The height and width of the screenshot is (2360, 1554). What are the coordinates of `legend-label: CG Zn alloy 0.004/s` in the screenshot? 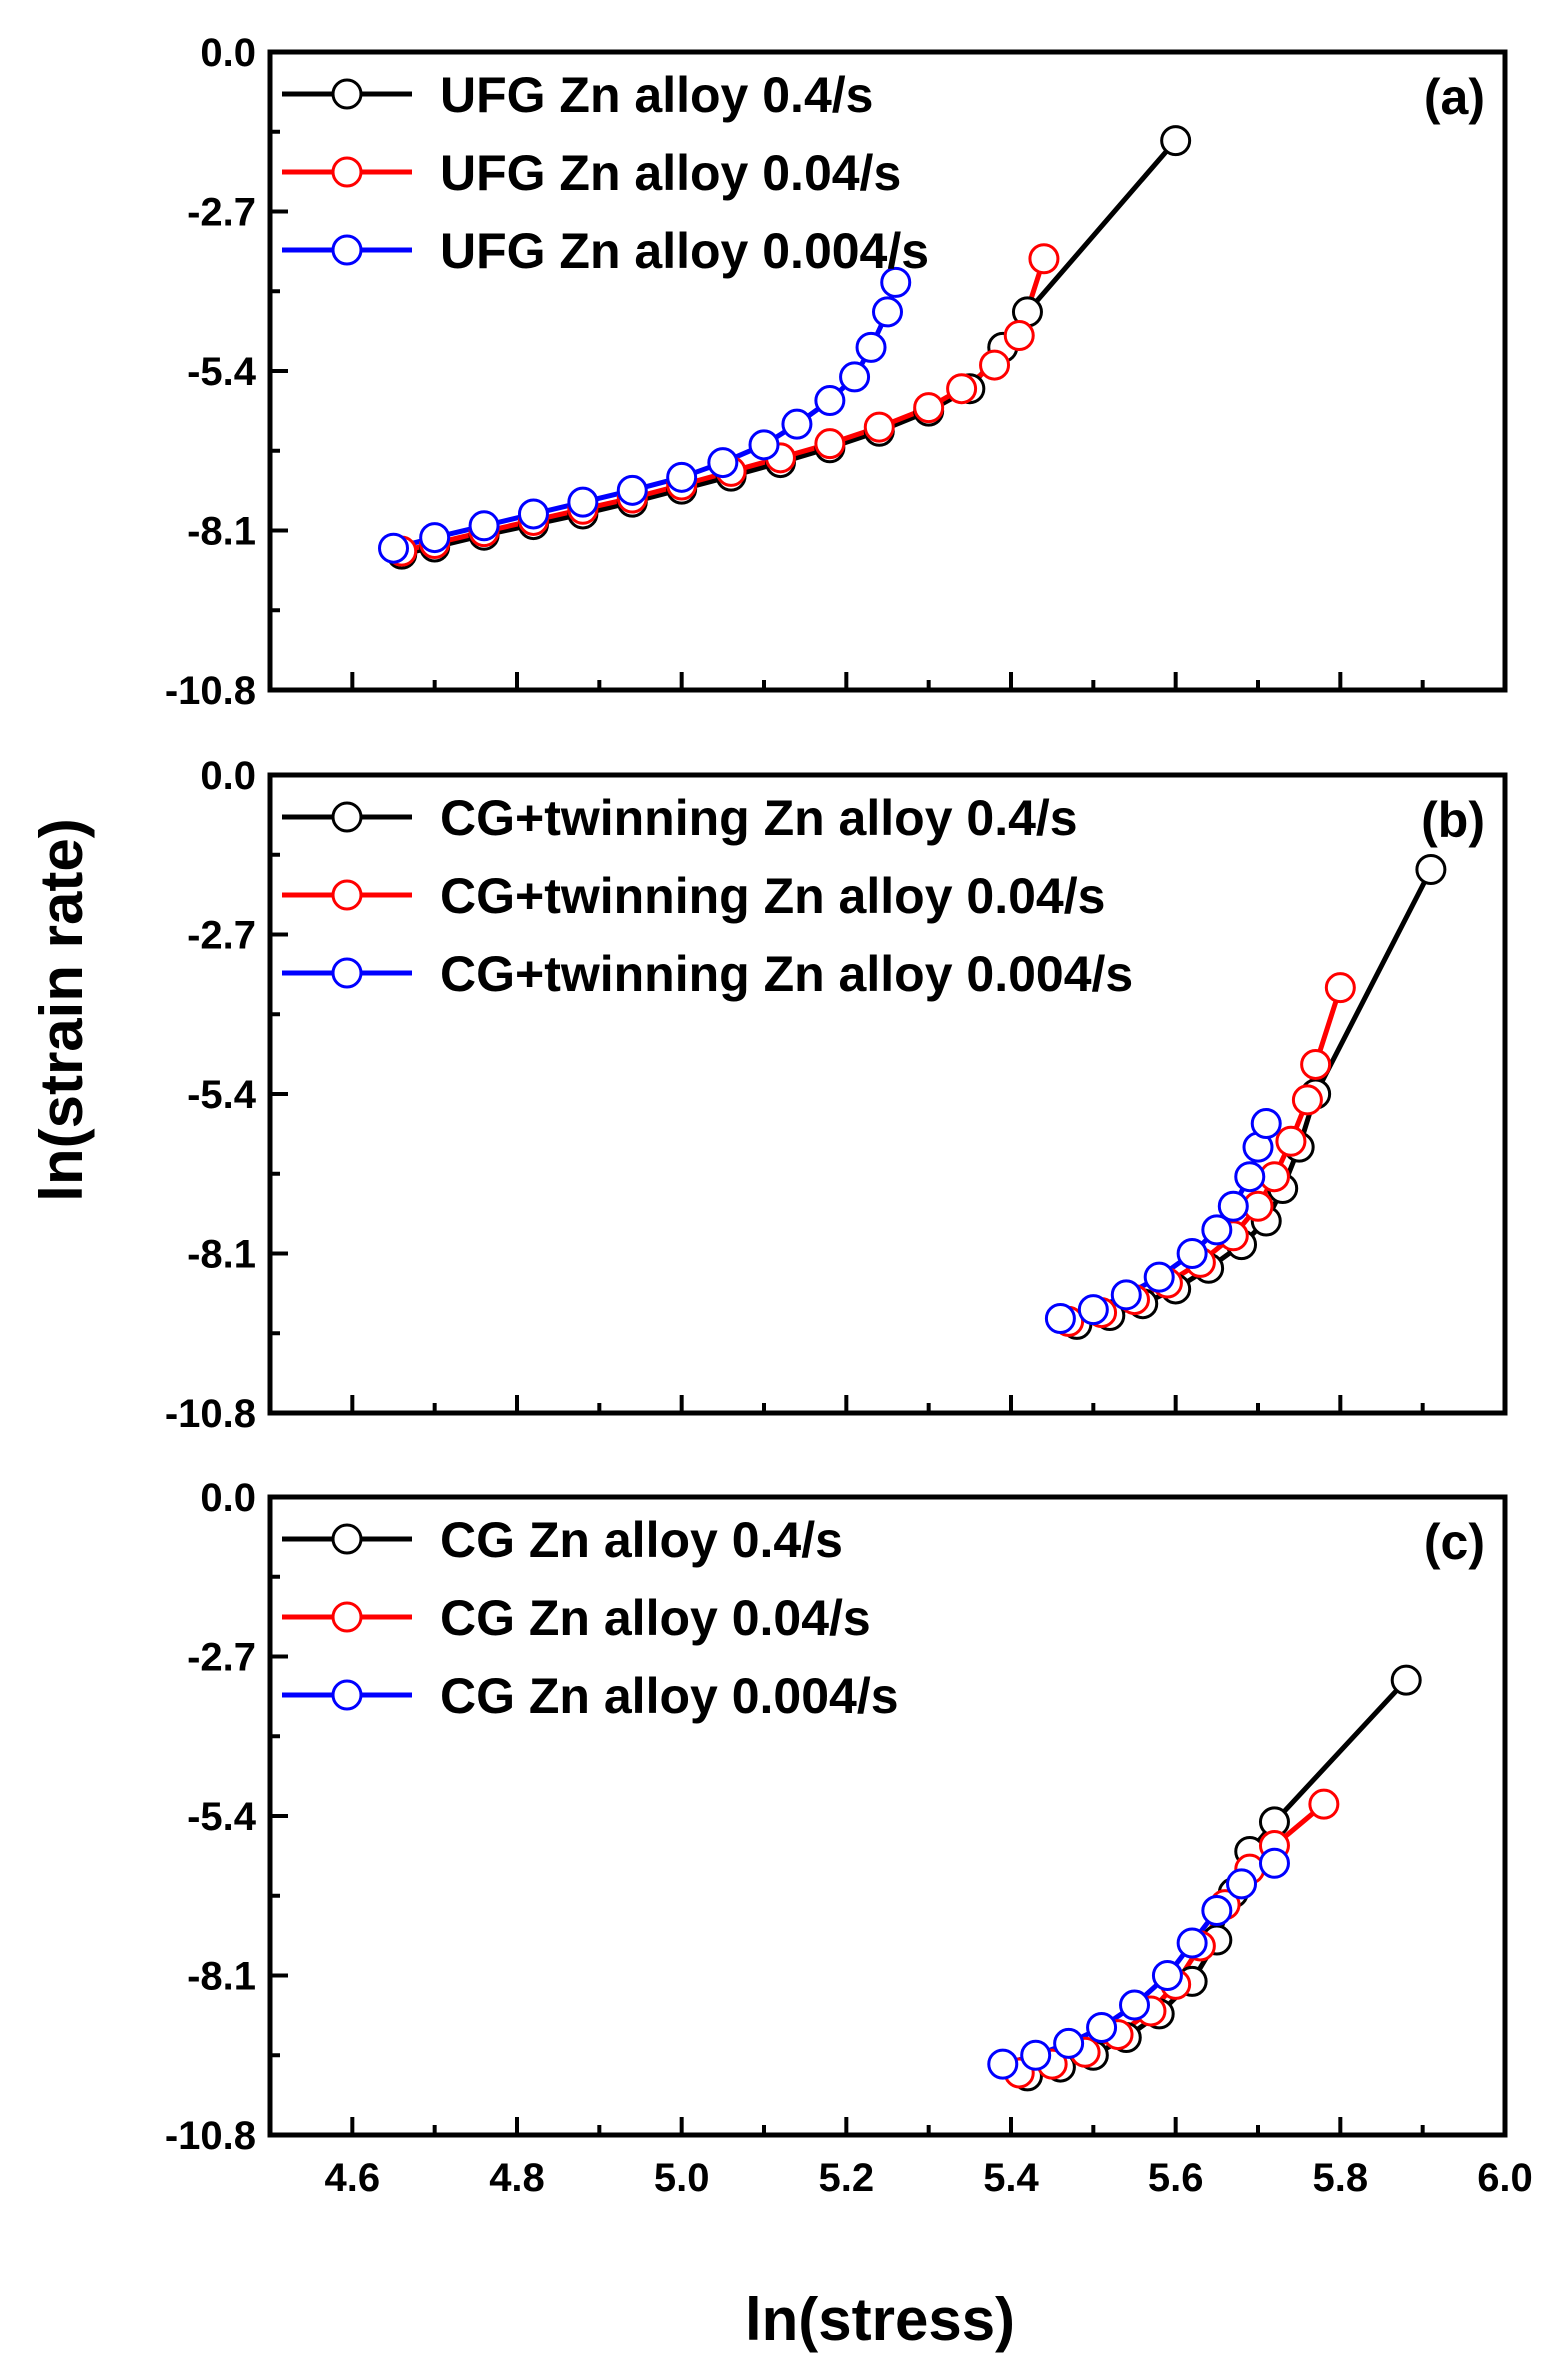 It's located at (669, 1696).